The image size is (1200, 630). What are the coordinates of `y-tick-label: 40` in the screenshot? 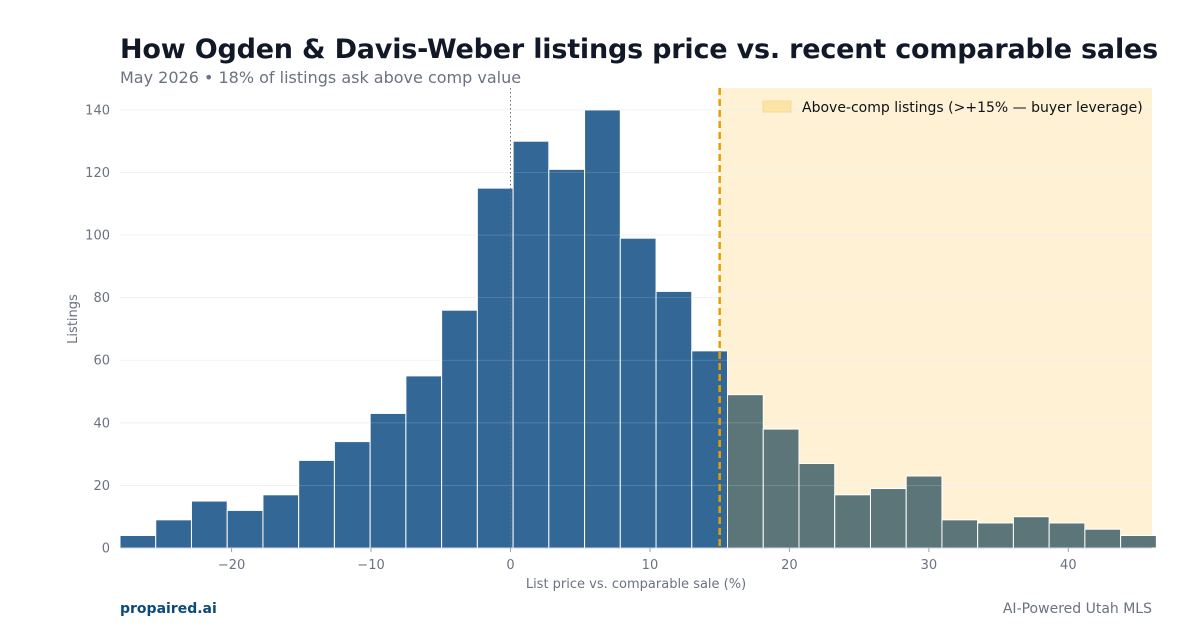 It's located at (101, 423).